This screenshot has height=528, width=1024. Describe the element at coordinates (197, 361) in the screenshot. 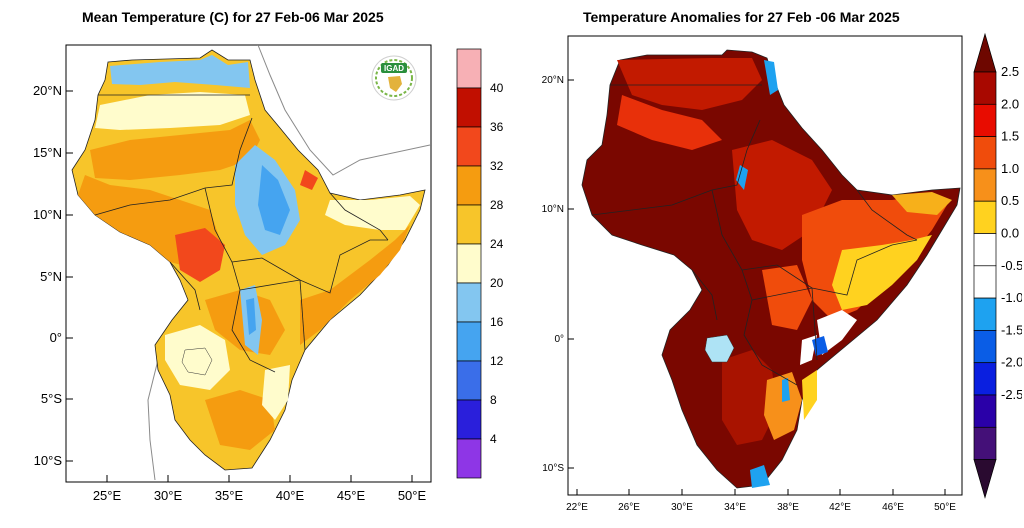

I see `left-lake-victoria` at that location.